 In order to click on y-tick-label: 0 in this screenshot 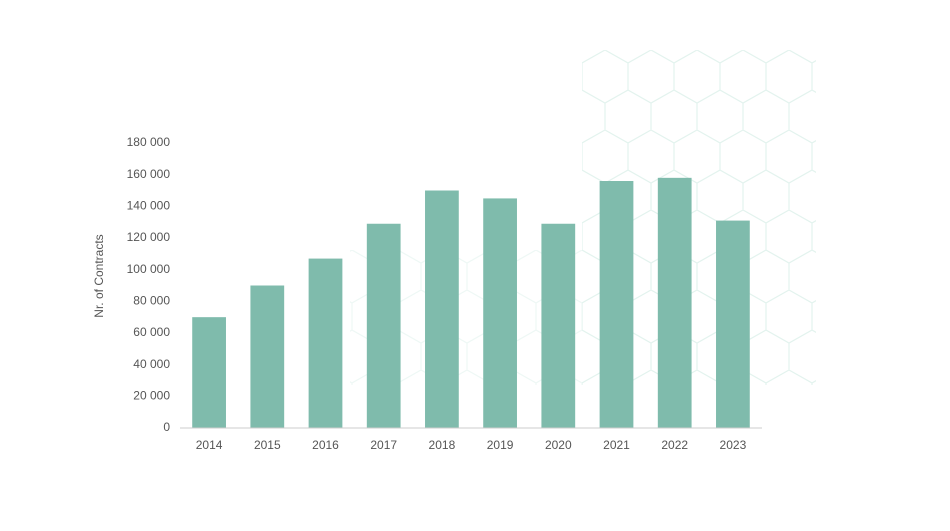, I will do `click(166, 427)`.